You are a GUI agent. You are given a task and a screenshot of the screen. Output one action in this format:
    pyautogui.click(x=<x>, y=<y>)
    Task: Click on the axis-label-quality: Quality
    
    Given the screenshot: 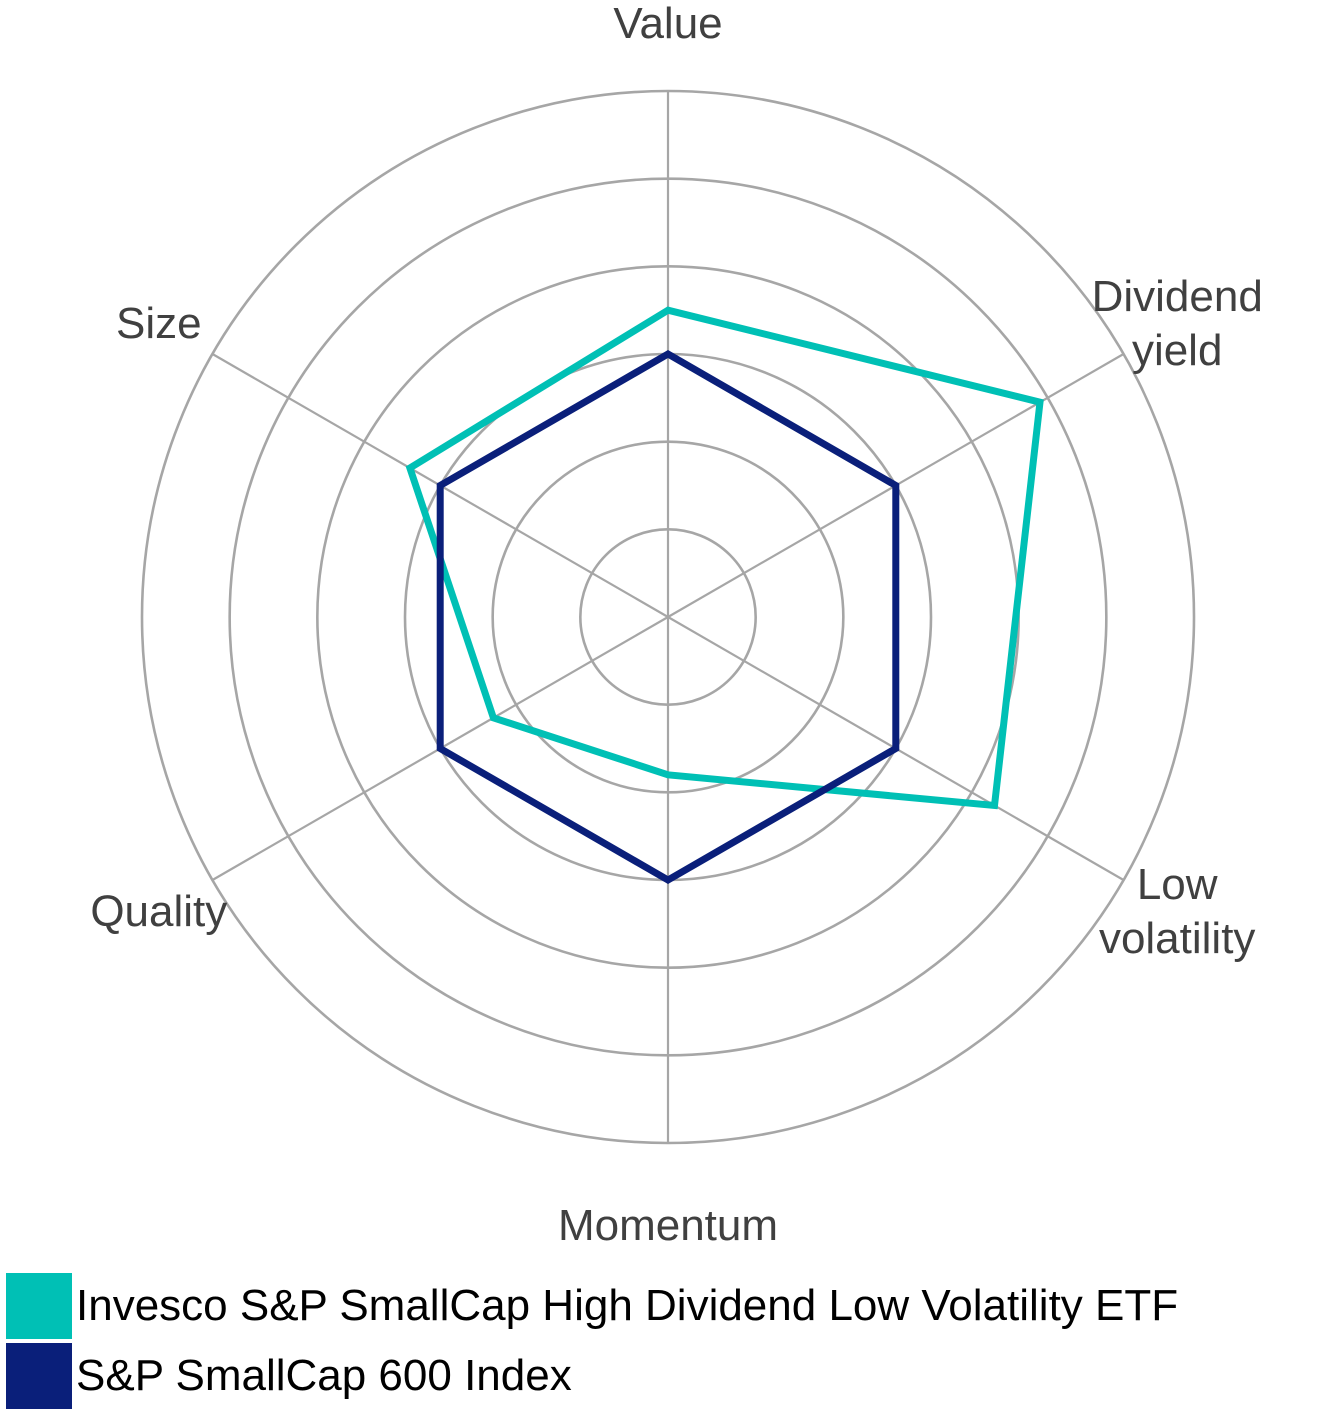 What is the action you would take?
    pyautogui.click(x=158, y=911)
    